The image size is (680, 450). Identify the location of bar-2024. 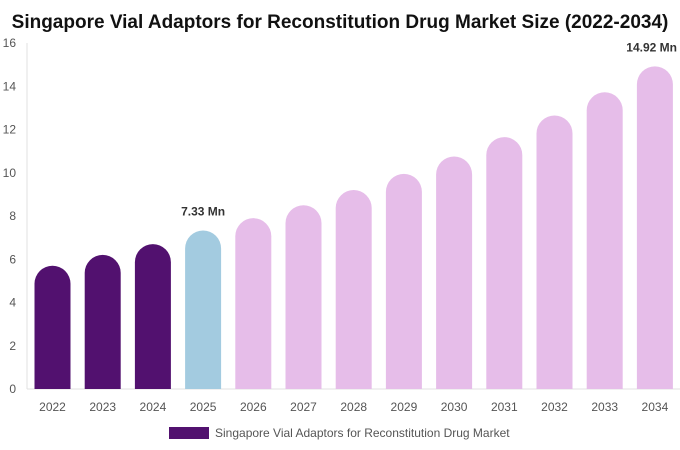
(152, 316).